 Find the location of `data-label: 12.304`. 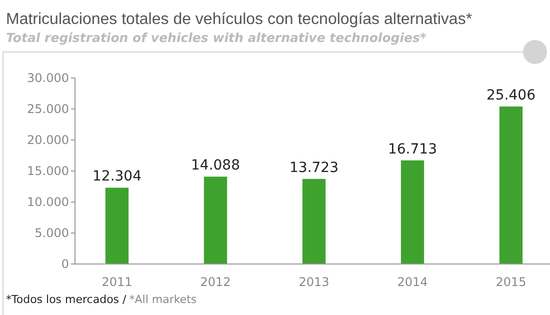

data-label: 12.304 is located at coordinates (117, 176).